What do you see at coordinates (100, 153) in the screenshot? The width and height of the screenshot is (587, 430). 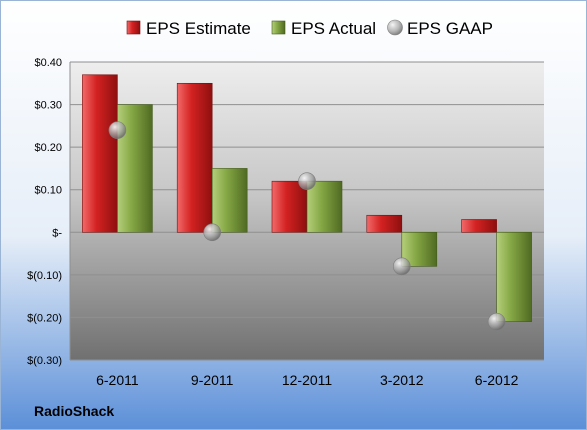 I see `estimate-bar-6-2011` at bounding box center [100, 153].